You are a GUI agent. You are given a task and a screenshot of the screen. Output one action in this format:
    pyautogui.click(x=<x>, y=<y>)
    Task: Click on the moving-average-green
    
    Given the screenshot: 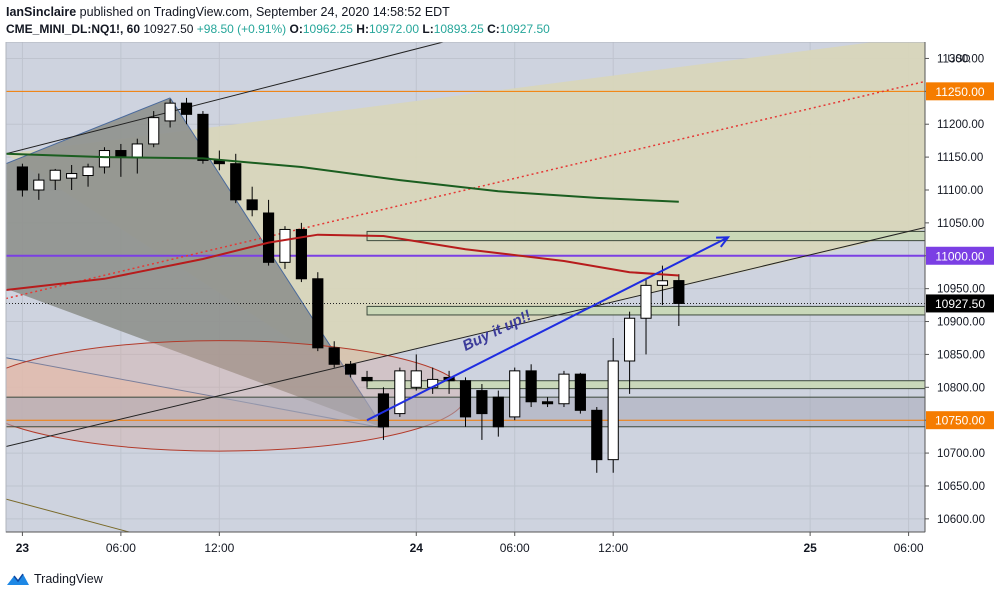 What is the action you would take?
    pyautogui.click(x=342, y=177)
    